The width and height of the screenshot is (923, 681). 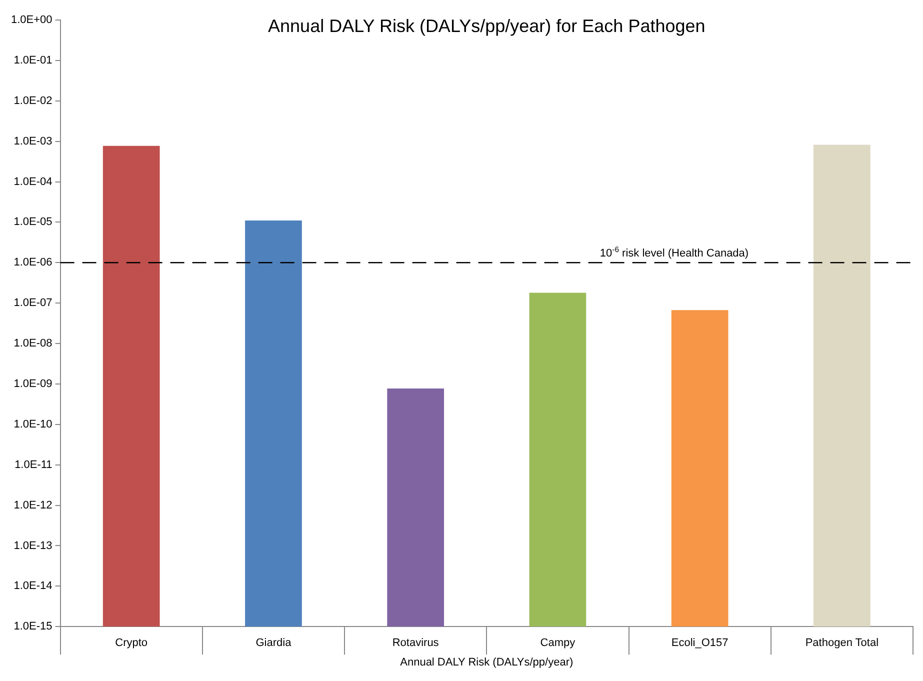 What do you see at coordinates (33, 464) in the screenshot?
I see `y-tick-label: 1.0E-11` at bounding box center [33, 464].